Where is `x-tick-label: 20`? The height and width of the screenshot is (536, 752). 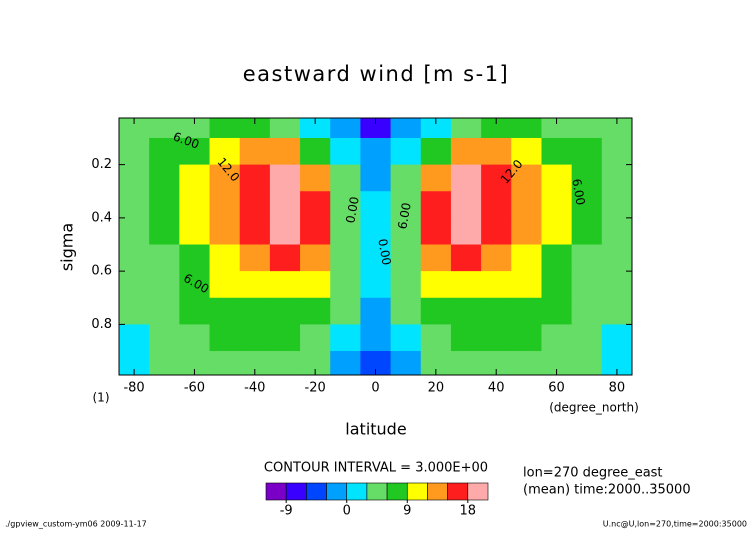
x-tick-label: 20 is located at coordinates (436, 388).